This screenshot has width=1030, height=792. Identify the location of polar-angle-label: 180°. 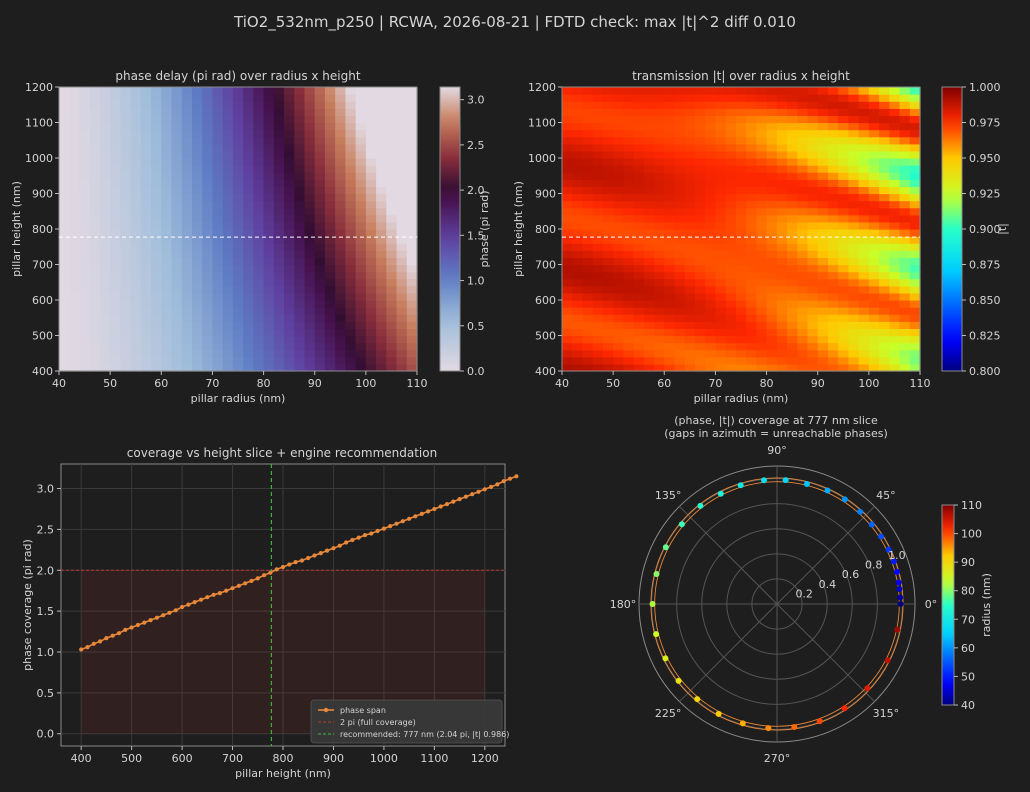
(623, 604).